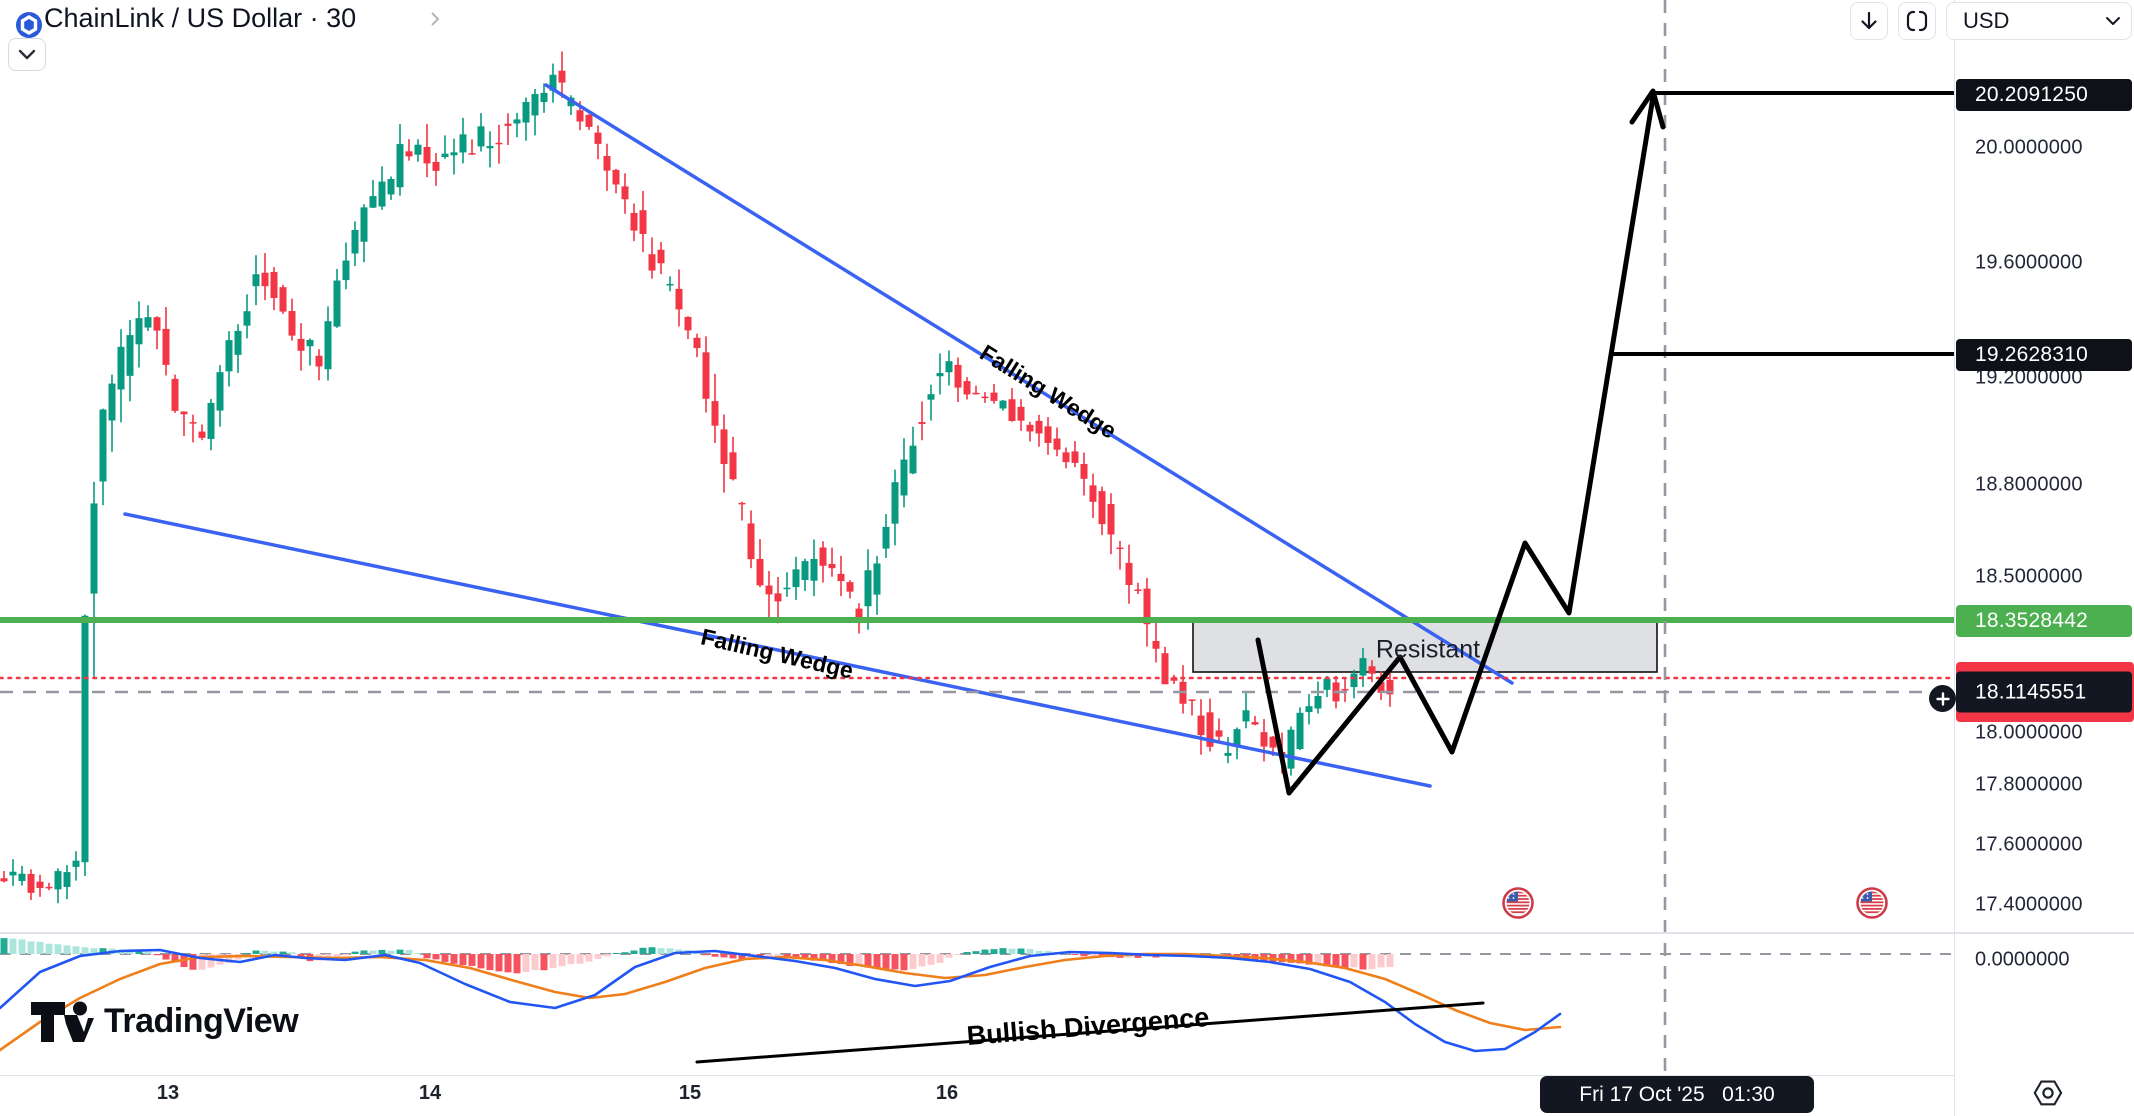  I want to click on price-tick-label: 20.0000000, so click(2029, 147).